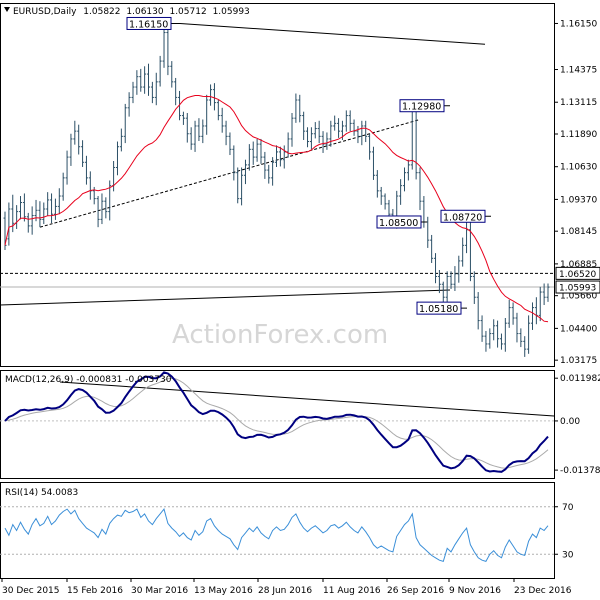 The height and width of the screenshot is (600, 600). I want to click on price-tags: 1.06520 1.05993, so click(577, 280).